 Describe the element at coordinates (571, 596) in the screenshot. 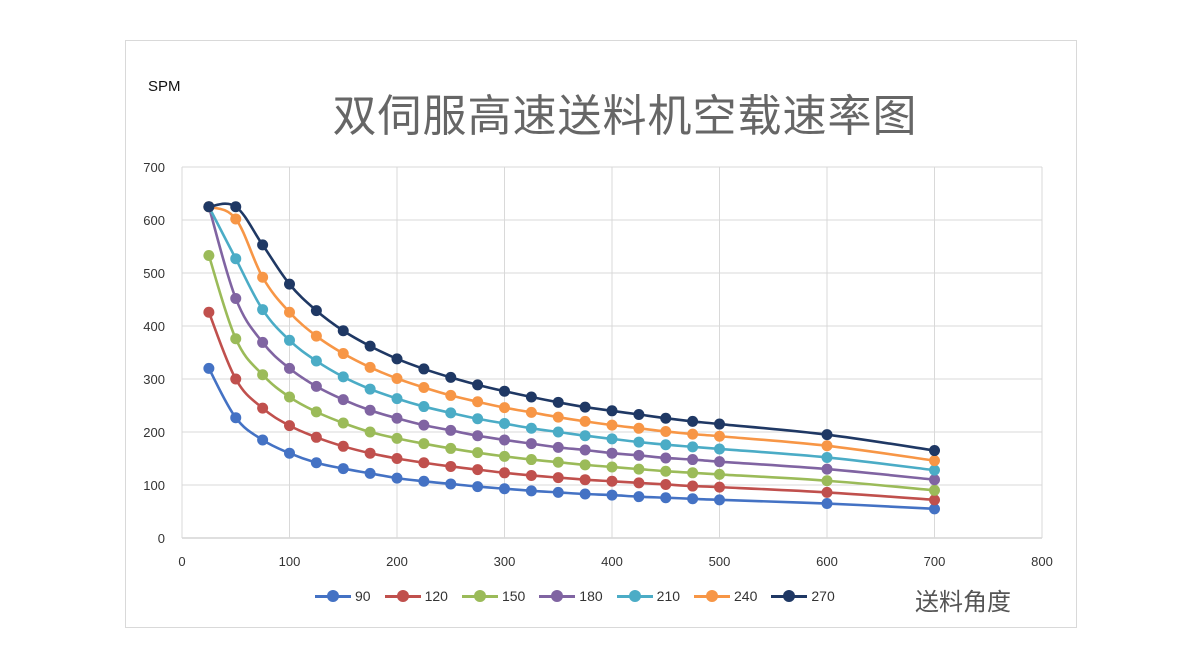

I see `legend-item-180: 180` at that location.